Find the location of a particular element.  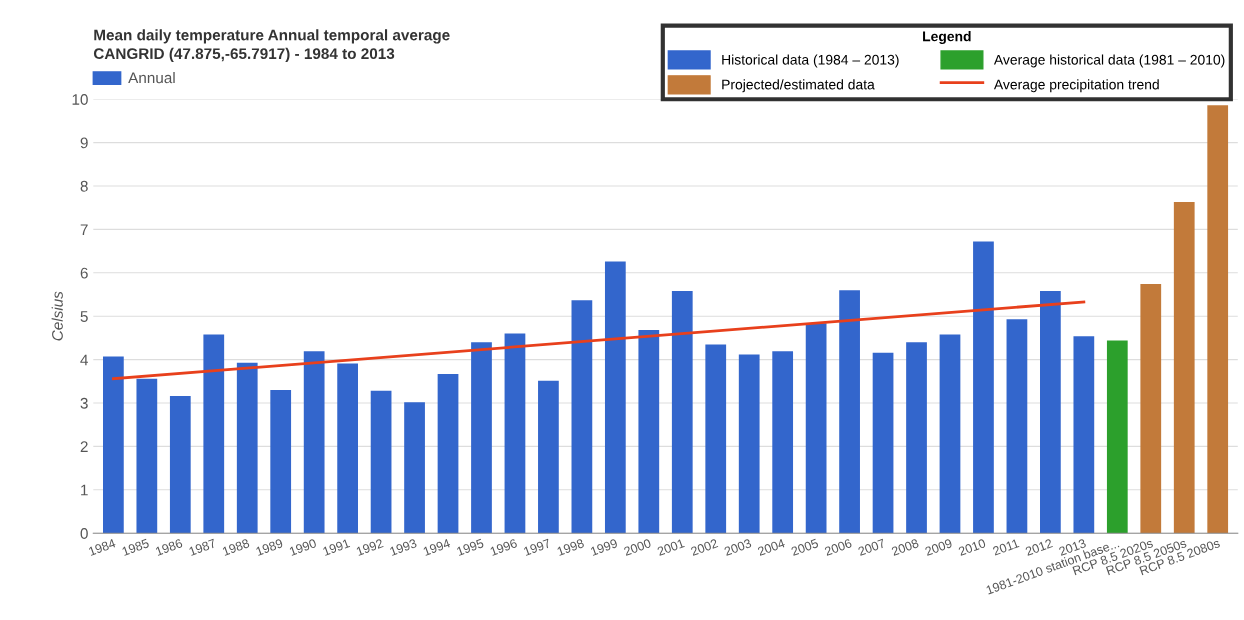

x-tick-label: 1989 is located at coordinates (269, 547).